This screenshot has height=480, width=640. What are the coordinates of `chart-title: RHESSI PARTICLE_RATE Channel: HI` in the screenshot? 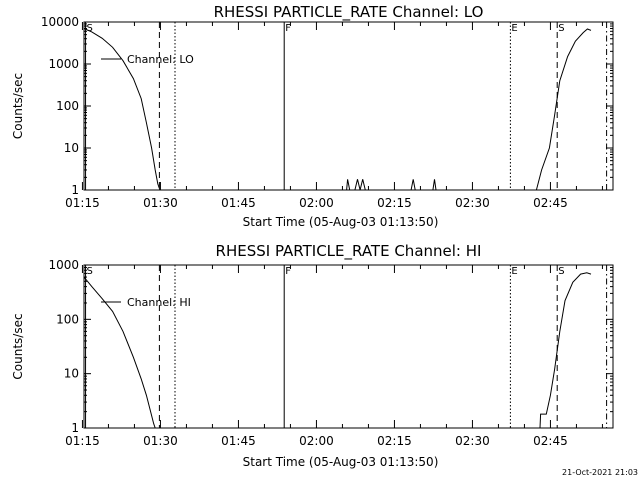 It's located at (349, 251).